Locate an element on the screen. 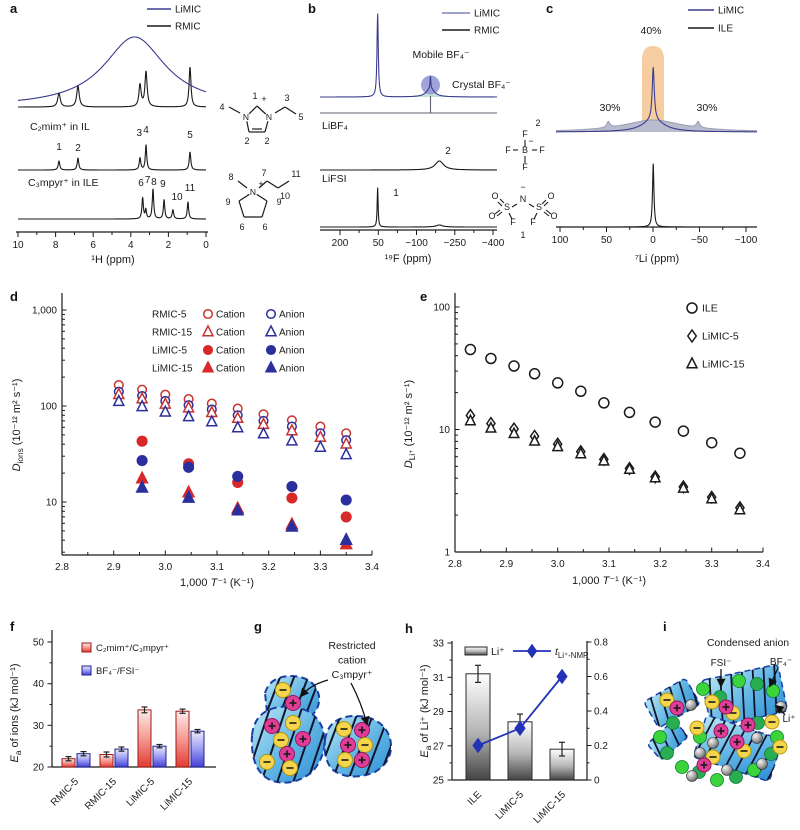 This screenshot has height=830, width=800. label-part: LiMIC is located at coordinates (731, 11).